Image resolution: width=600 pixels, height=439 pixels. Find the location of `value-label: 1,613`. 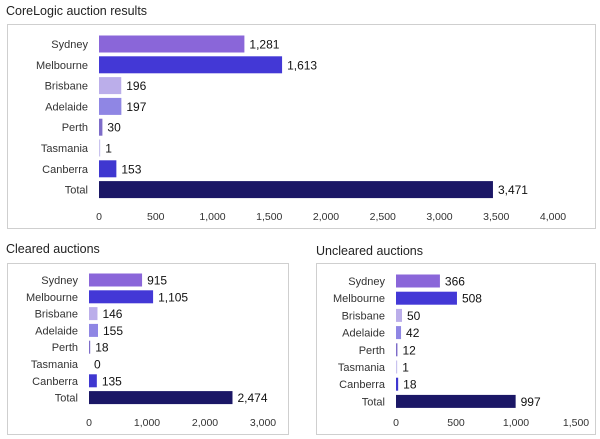

value-label: 1,613 is located at coordinates (302, 65).